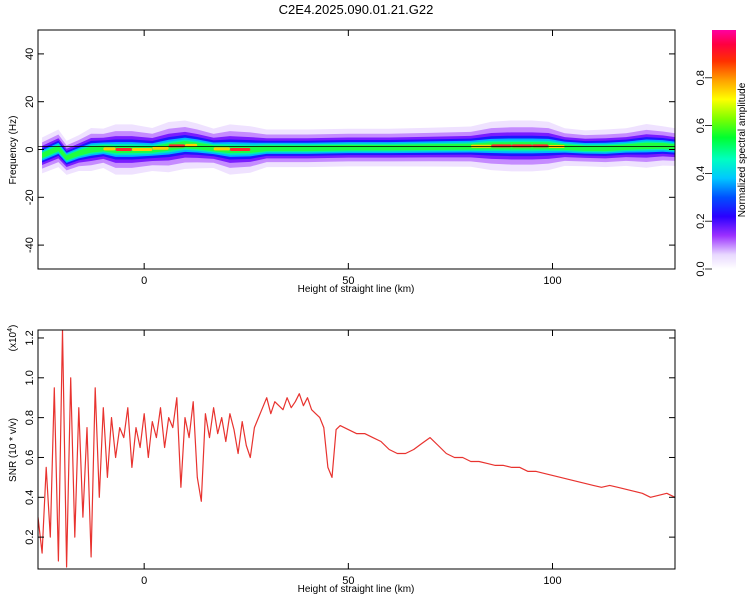 This screenshot has width=750, height=600. What do you see at coordinates (30, 417) in the screenshot?
I see `snr-y-tick-label: 0.8` at bounding box center [30, 417].